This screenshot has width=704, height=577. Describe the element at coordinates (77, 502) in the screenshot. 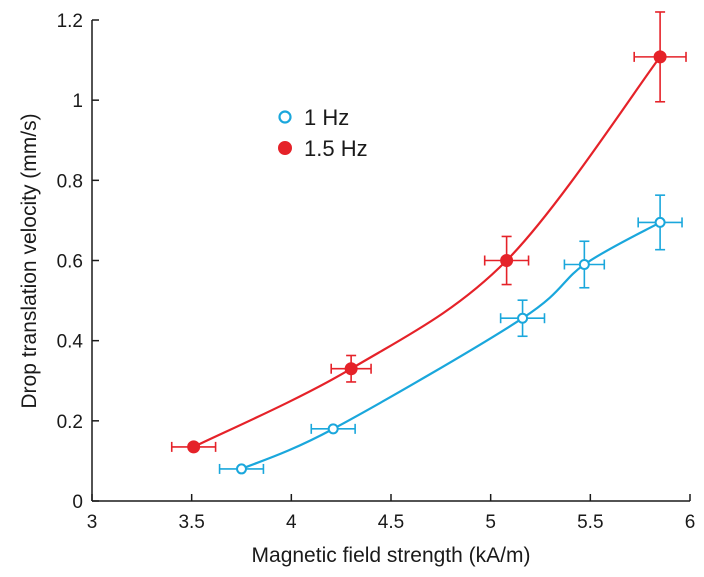

I see `y-tick-label: 0` at that location.